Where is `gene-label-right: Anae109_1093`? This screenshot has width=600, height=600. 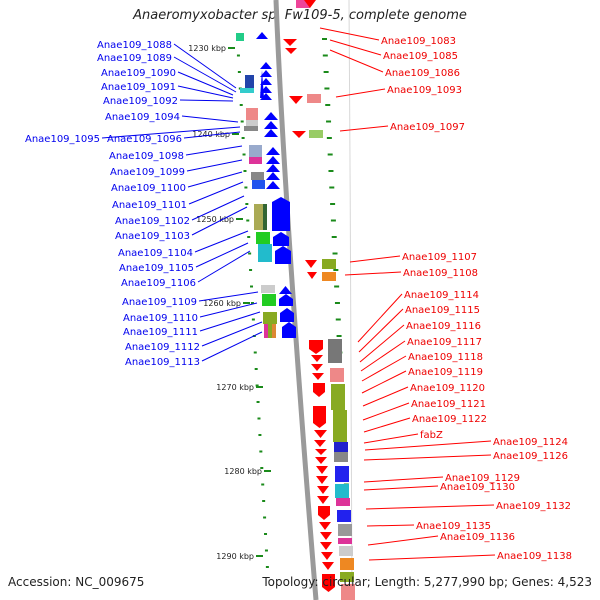
gene-label-right: Anae109_1093 is located at coordinates (424, 90).